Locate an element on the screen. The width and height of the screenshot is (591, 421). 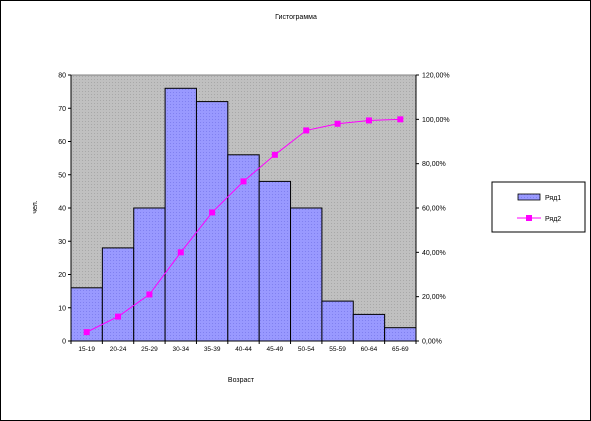
y-tick-label: 60 is located at coordinates (62, 142).